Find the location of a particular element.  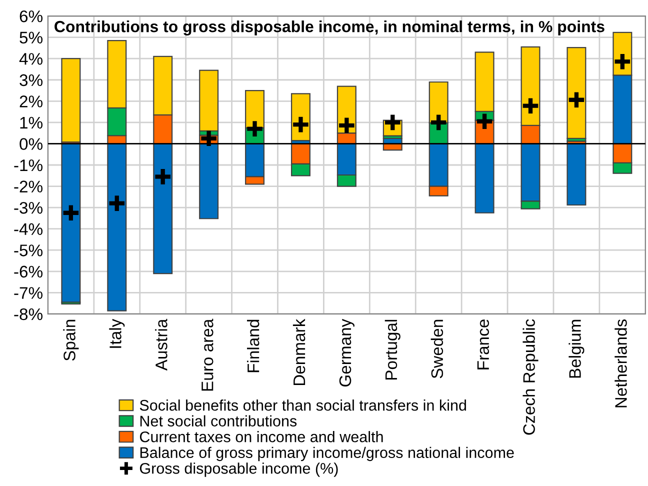

y-tick-label: -3% is located at coordinates (28, 208).